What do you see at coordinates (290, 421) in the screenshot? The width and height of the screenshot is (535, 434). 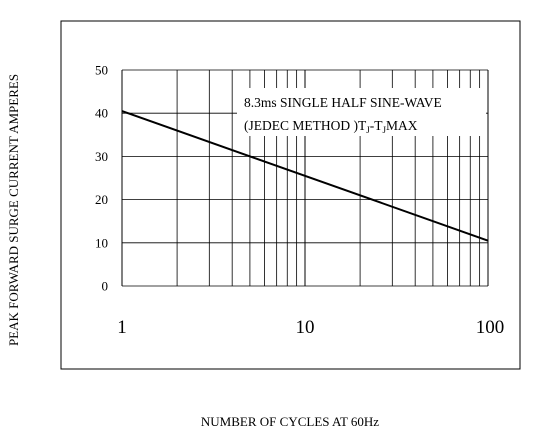 I see `x-axis-label: NUMBER OF CYCLES AT 60Hz` at bounding box center [290, 421].